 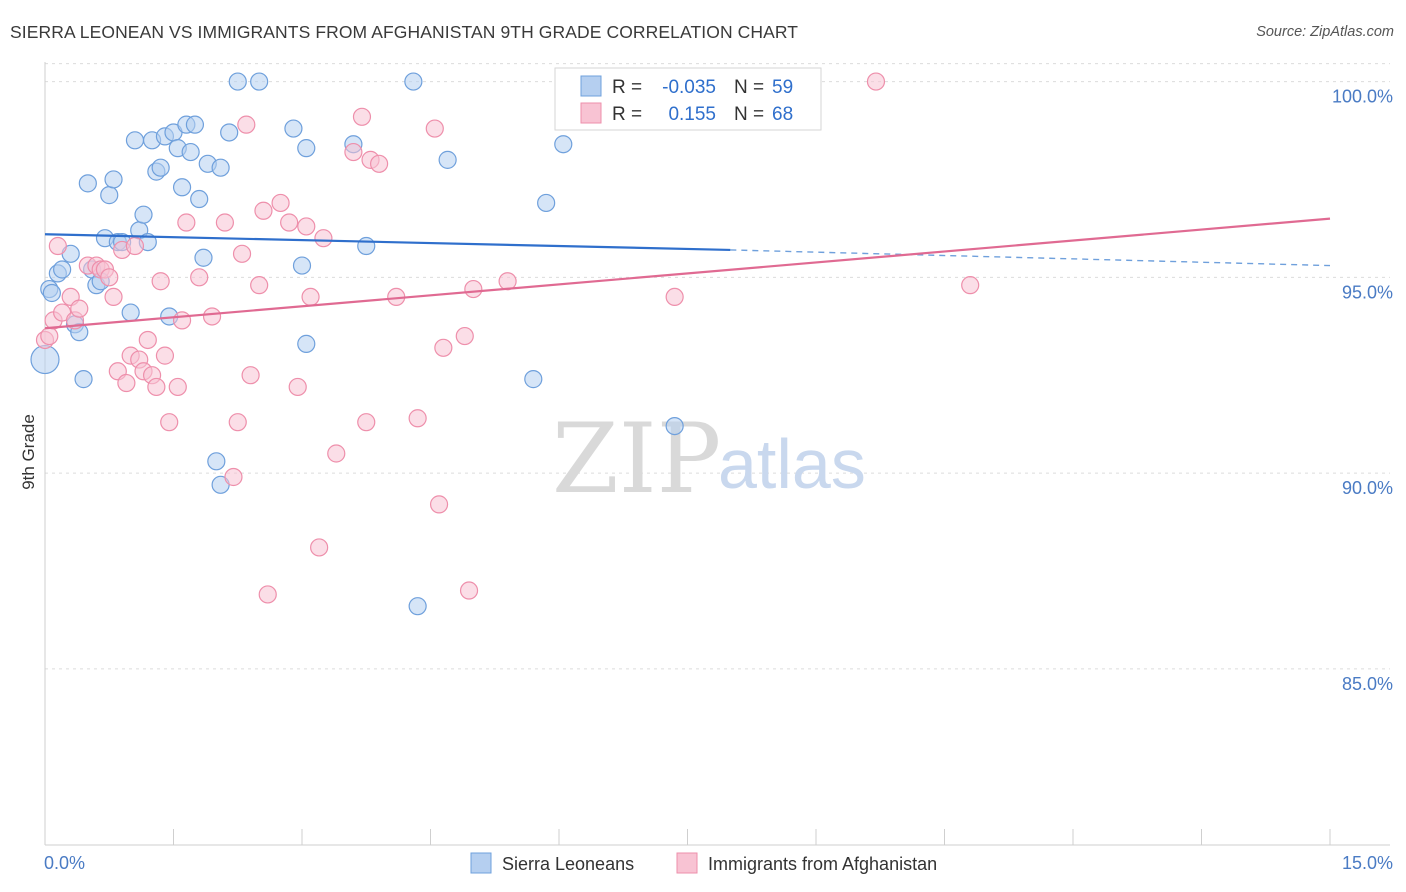 I want to click on trend-line-afghanistan, so click(x=687, y=273).